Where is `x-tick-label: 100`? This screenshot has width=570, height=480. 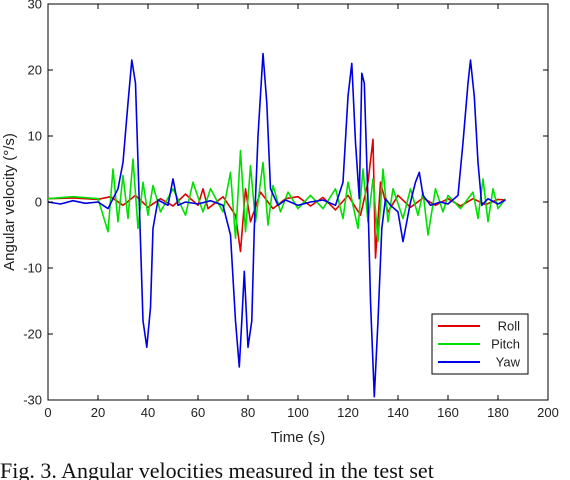
x-tick-label: 100 is located at coordinates (298, 412).